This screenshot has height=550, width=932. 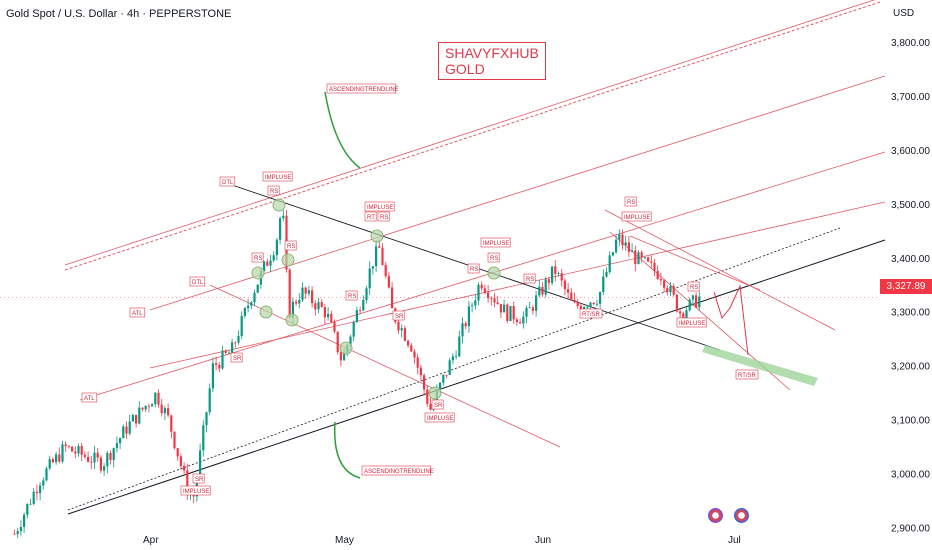 What do you see at coordinates (760, 365) in the screenshot?
I see `demand-zone` at bounding box center [760, 365].